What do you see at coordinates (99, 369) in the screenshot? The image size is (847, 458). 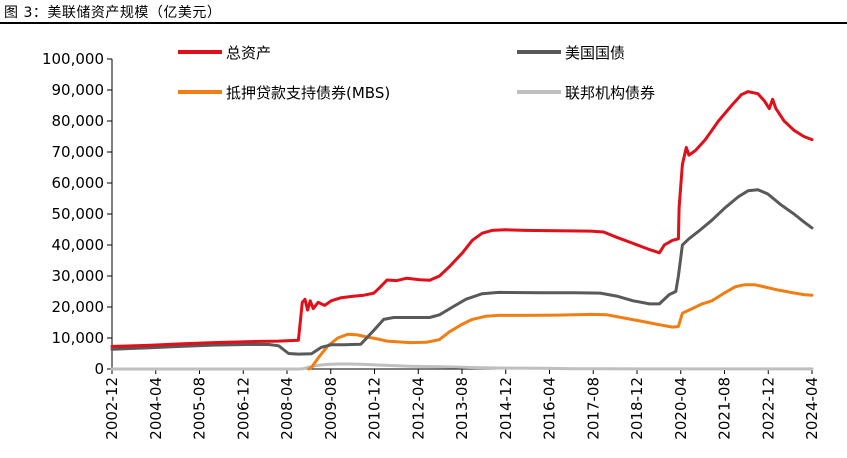 I see `y-tick-label: 0` at bounding box center [99, 369].